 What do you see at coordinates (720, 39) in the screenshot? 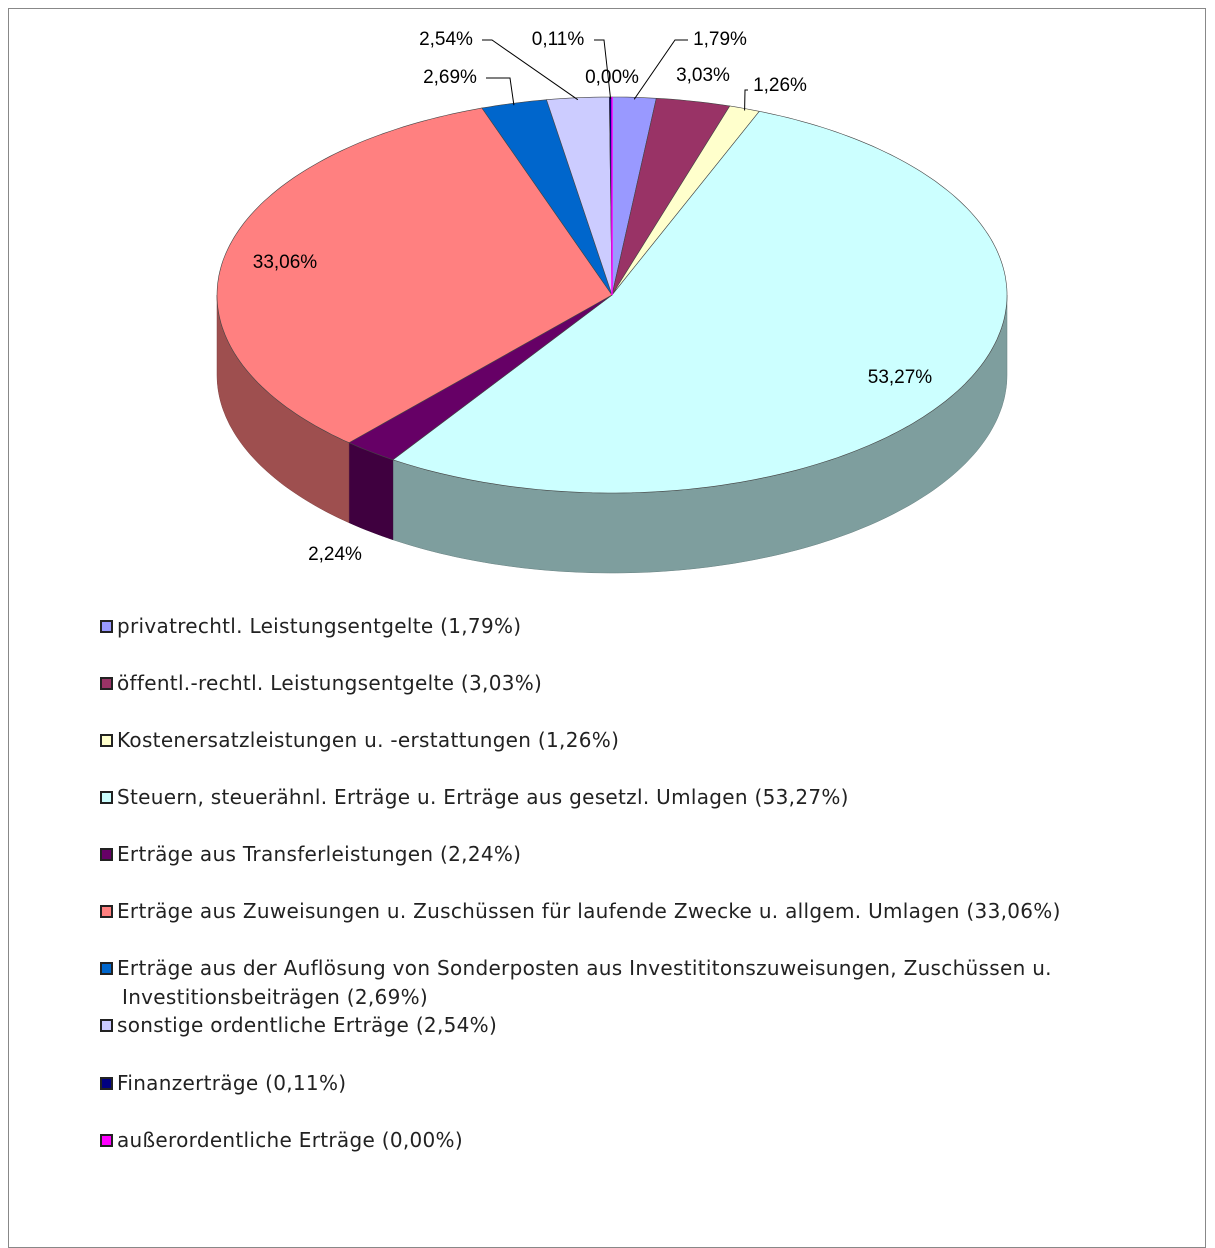
I see `data-label: 1,79%` at bounding box center [720, 39].